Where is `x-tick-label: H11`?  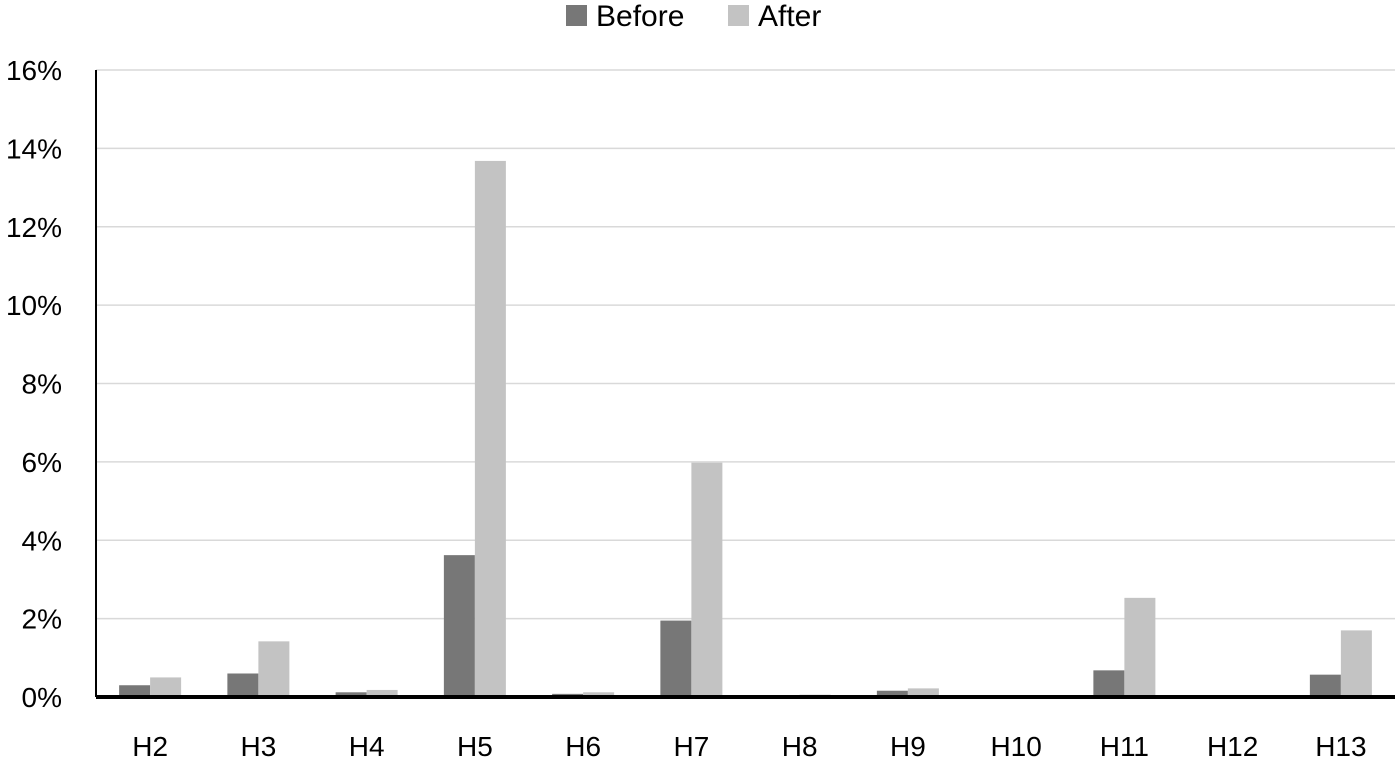 x-tick-label: H11 is located at coordinates (1124, 744).